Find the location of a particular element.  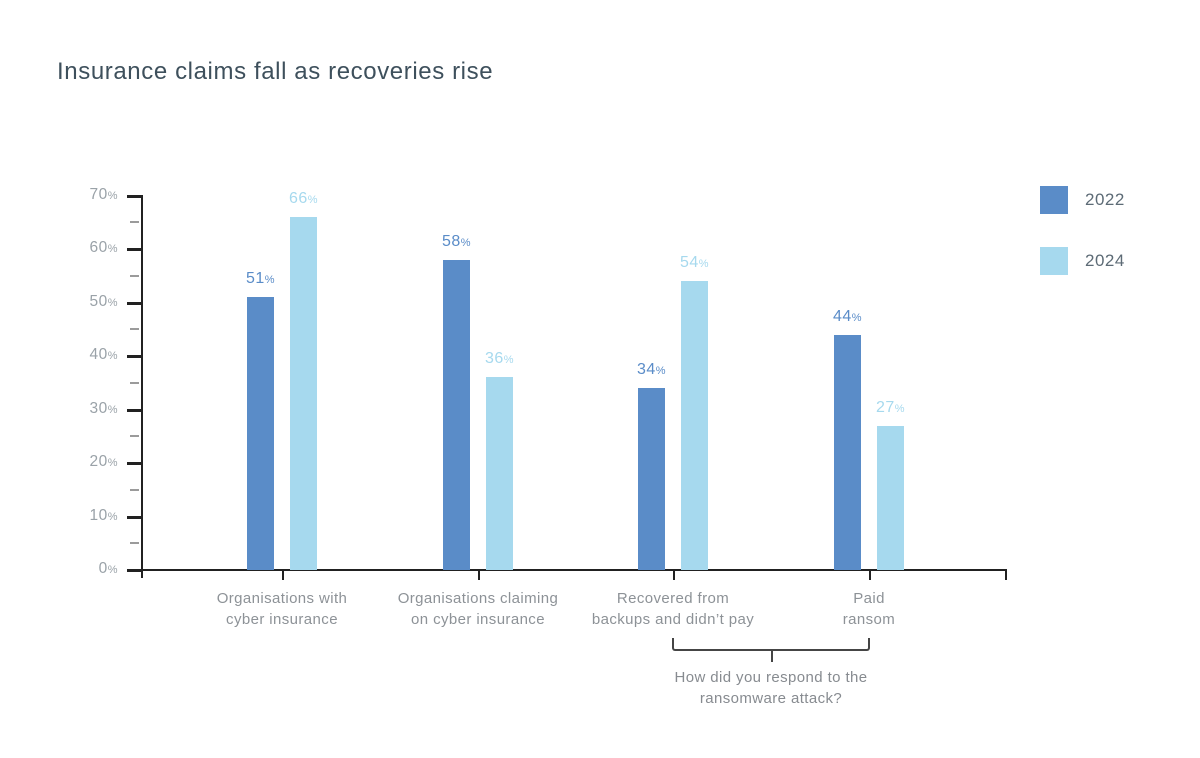

category-label-line: Recovered from is located at coordinates (673, 598).